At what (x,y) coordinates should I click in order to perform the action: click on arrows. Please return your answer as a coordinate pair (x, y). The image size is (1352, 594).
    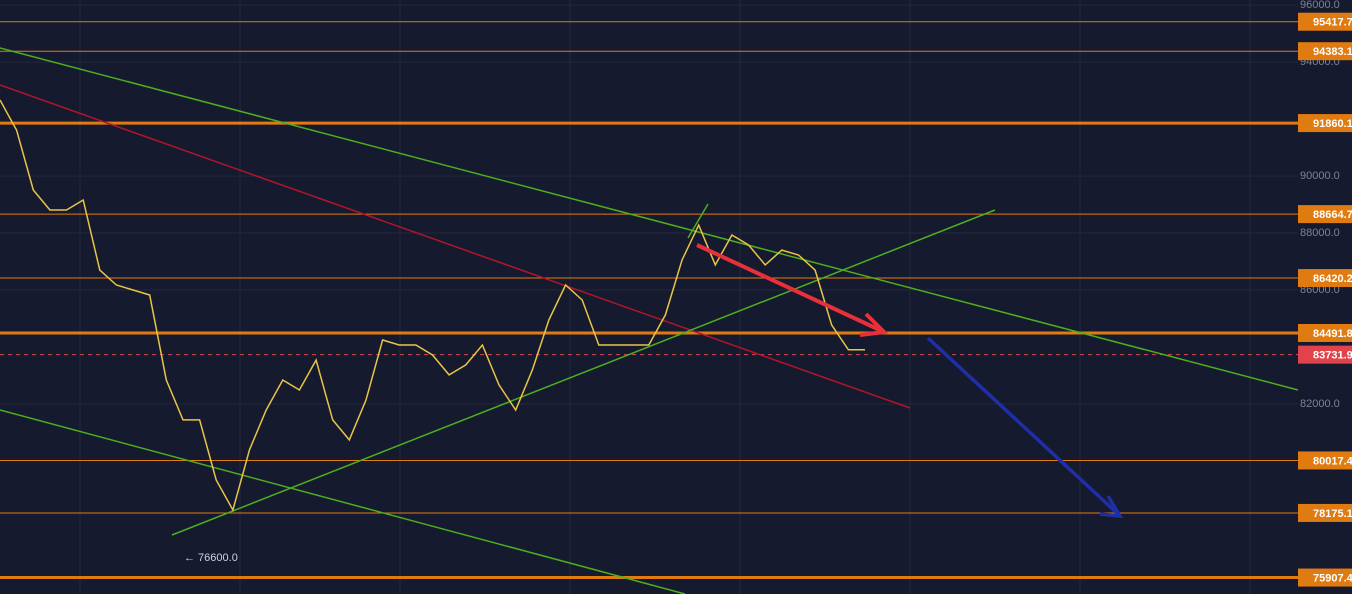
    Looking at the image, I should click on (910, 381).